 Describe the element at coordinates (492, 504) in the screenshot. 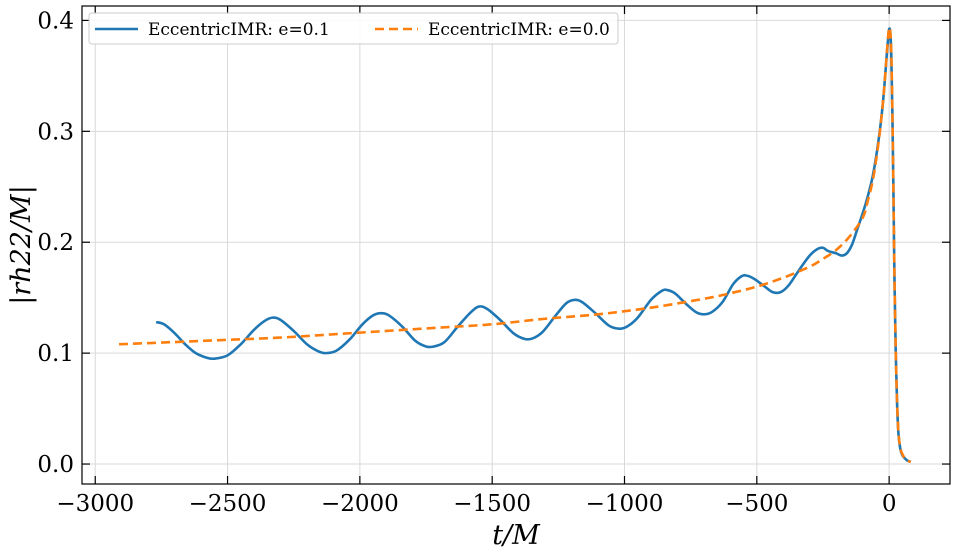

I see `x-tick-label: −1500` at that location.